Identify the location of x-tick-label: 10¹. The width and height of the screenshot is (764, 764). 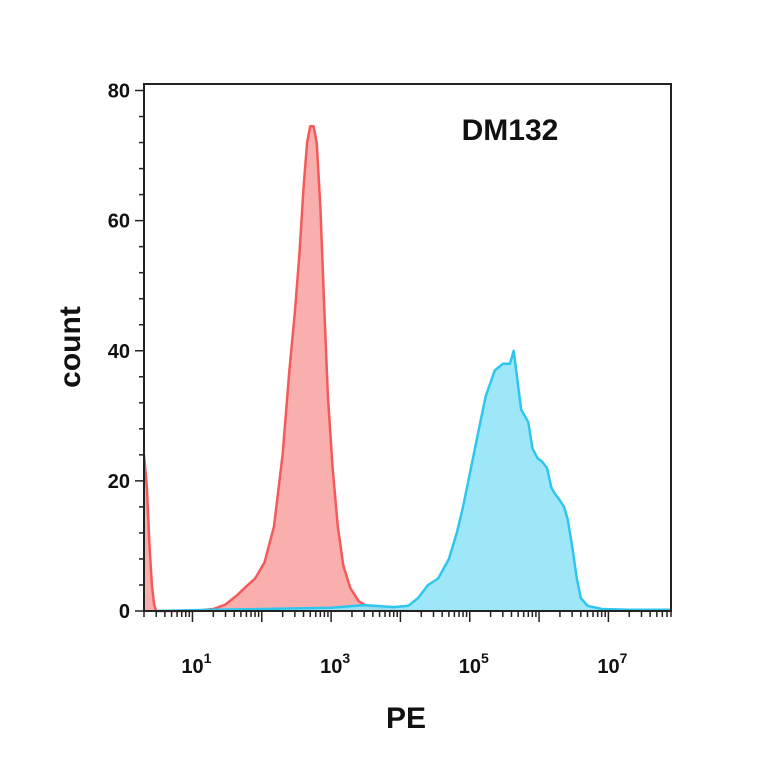
(196, 664).